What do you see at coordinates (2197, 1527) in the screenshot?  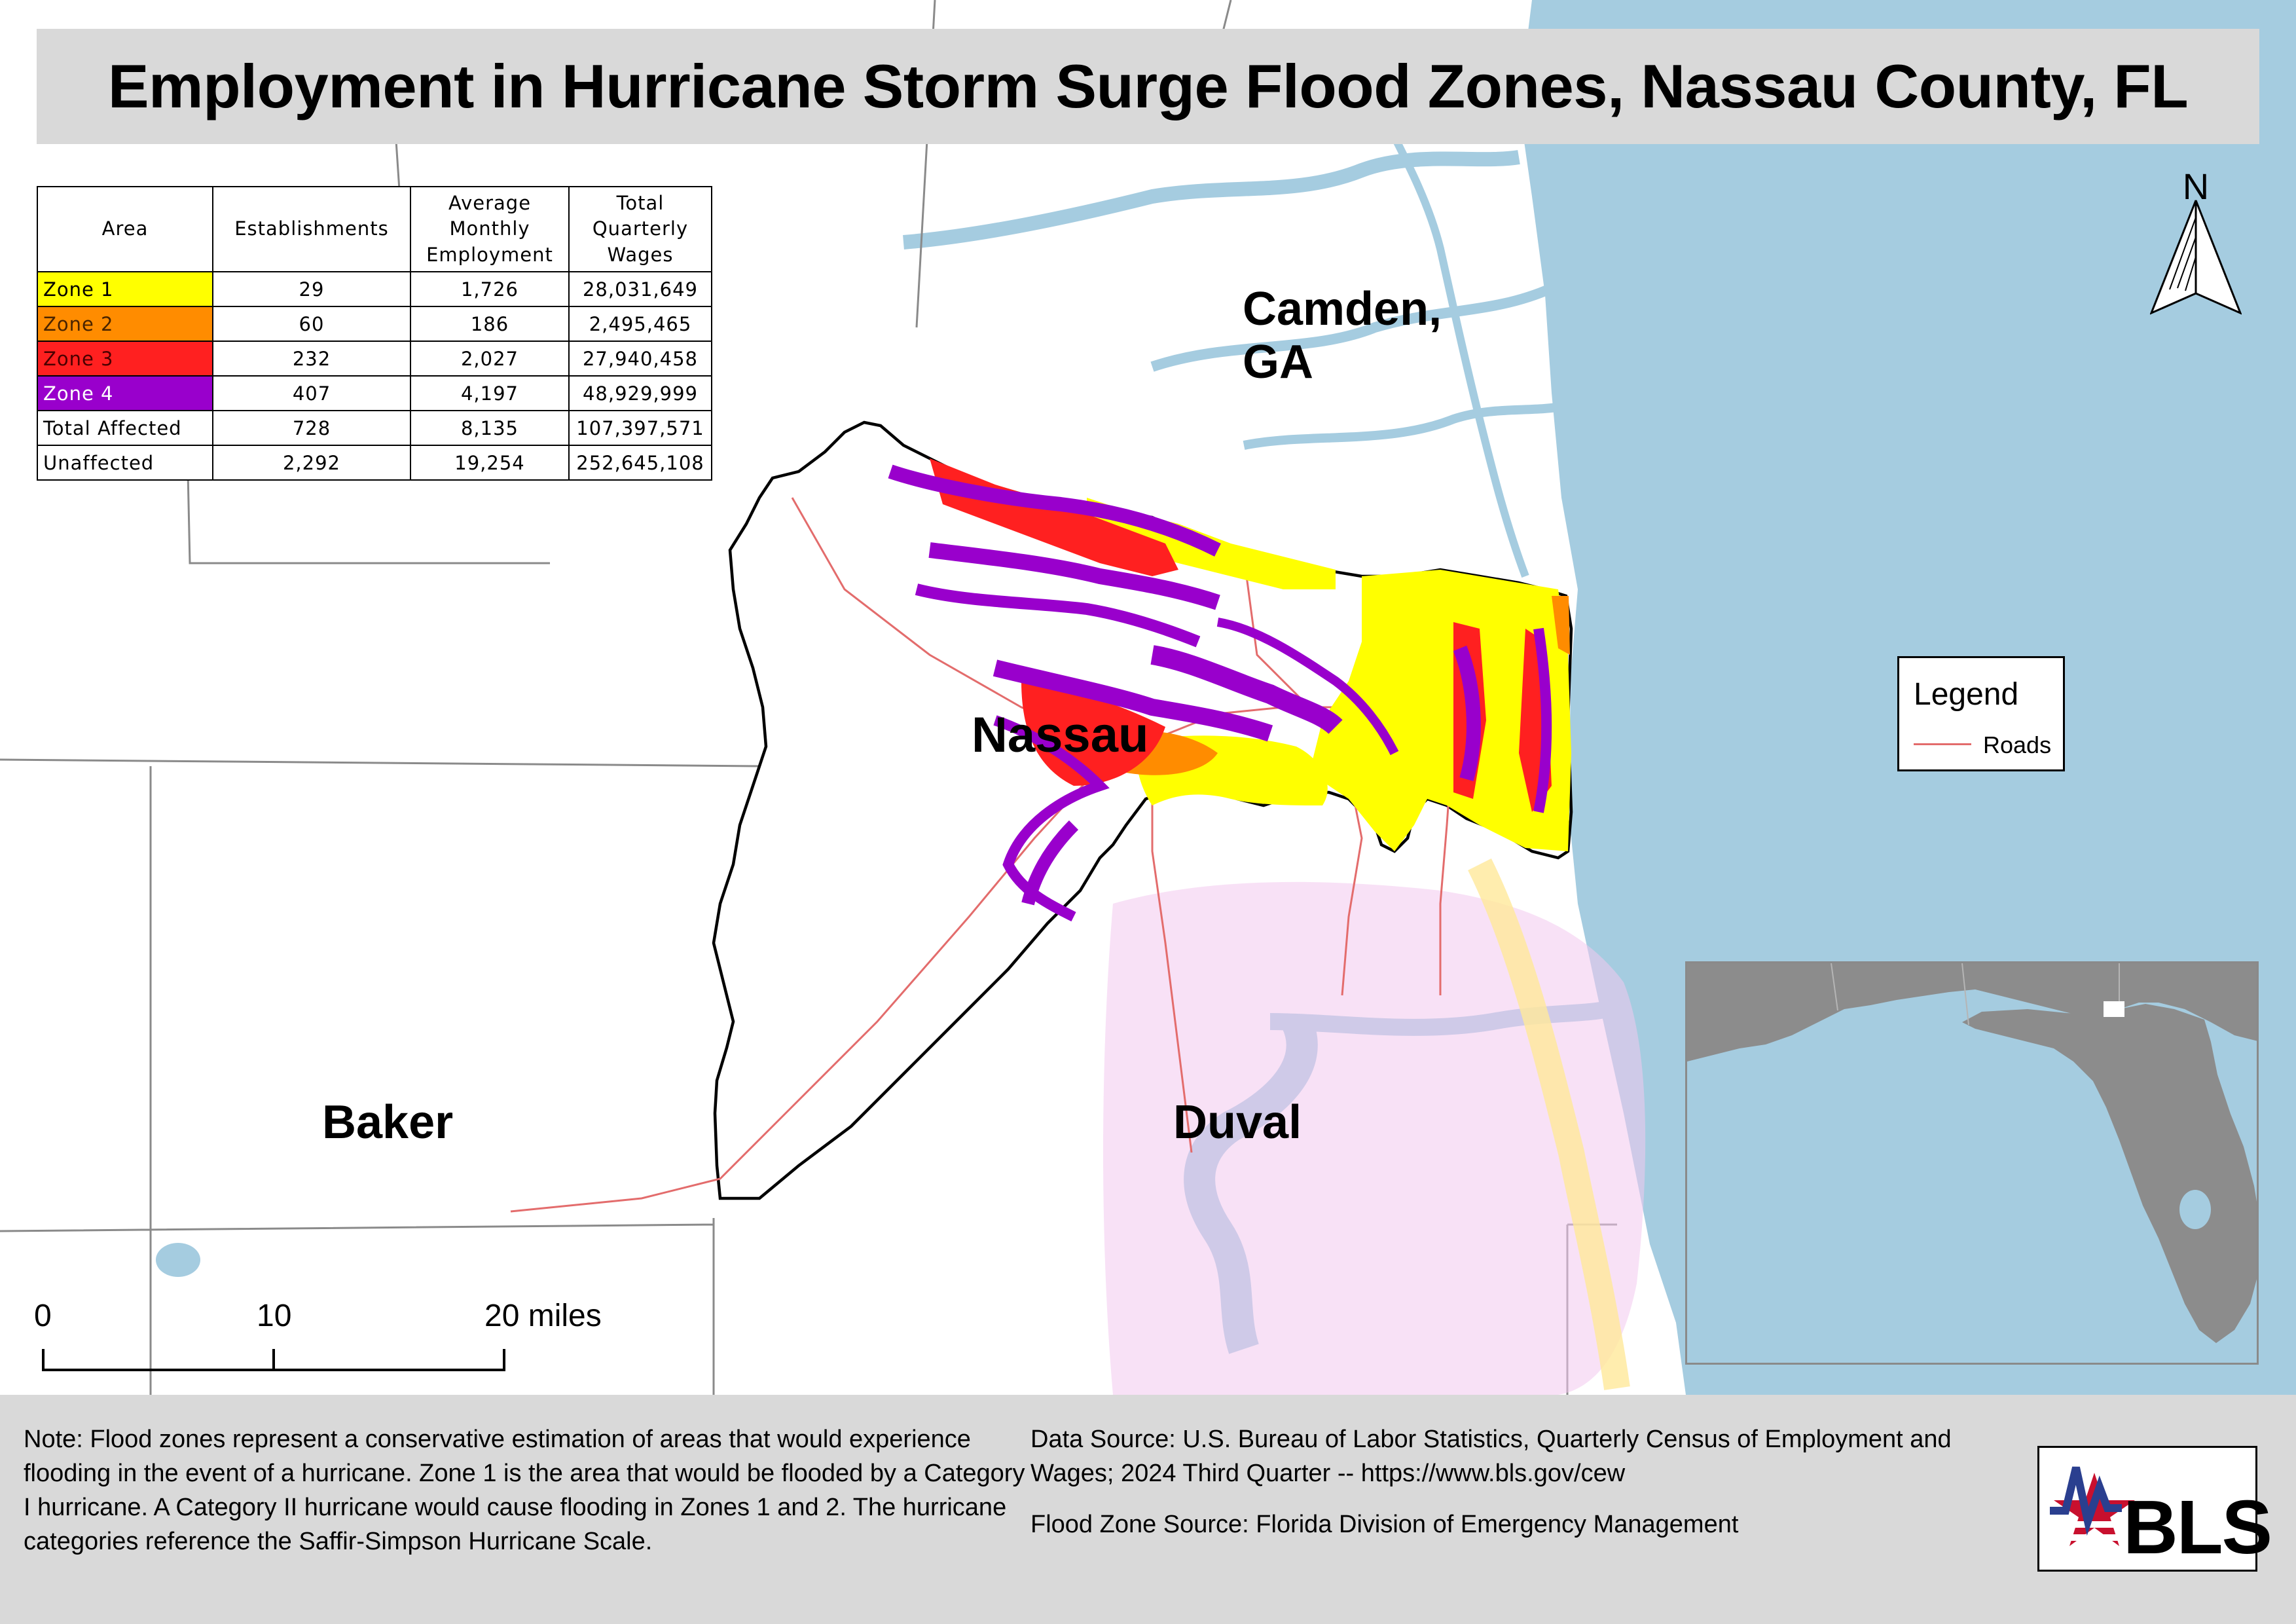 I see `bls-logo-text: BLS` at bounding box center [2197, 1527].